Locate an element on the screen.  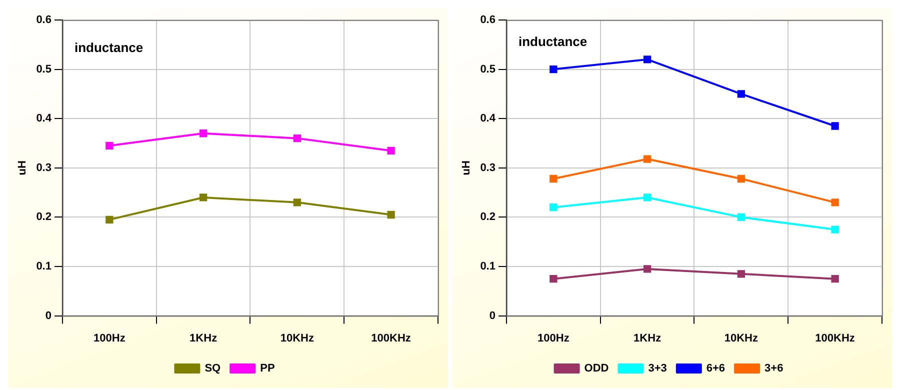
legend-label: 3+3 is located at coordinates (657, 368).